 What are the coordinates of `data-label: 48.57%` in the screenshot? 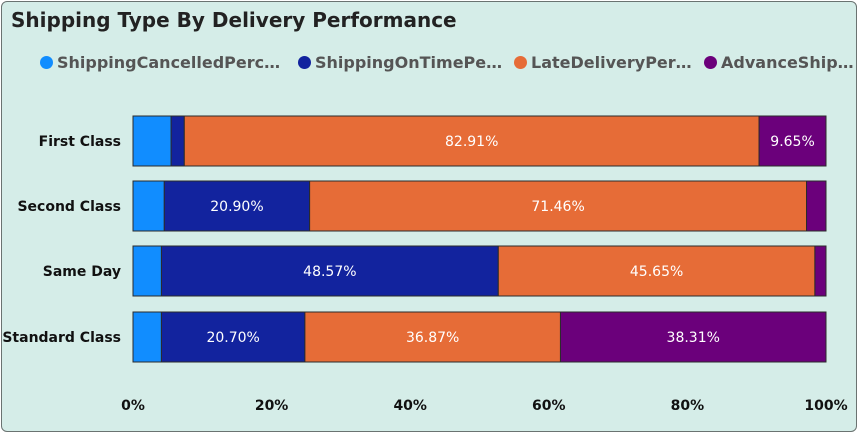 It's located at (329, 272).